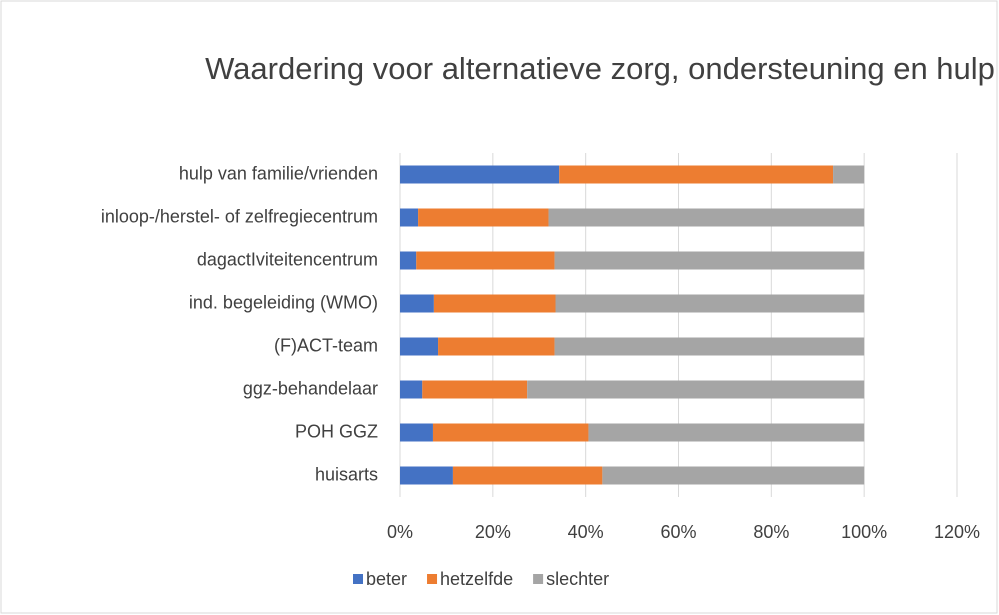  I want to click on x-tick-label: 20%, so click(493, 532).